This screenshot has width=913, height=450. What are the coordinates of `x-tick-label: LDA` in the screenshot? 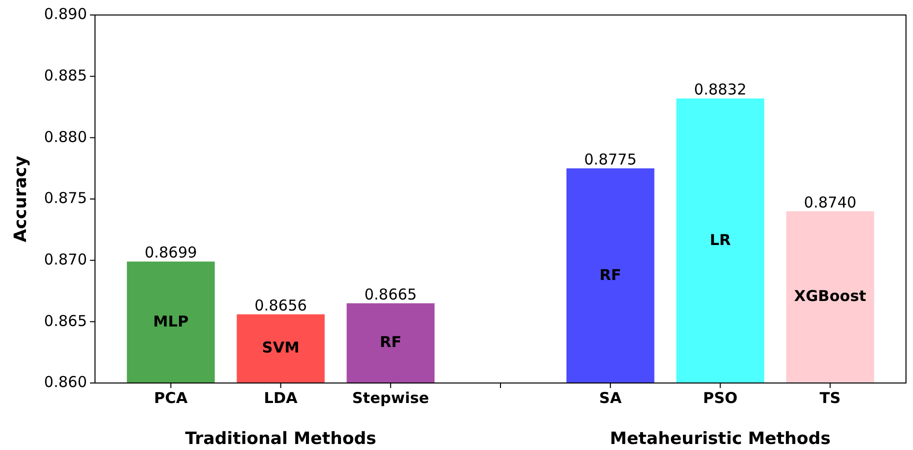 It's located at (281, 398).